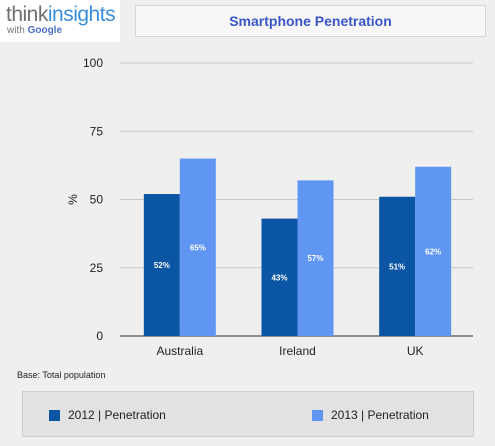  I want to click on logo-wordmark: thinkinsights, so click(61, 15).